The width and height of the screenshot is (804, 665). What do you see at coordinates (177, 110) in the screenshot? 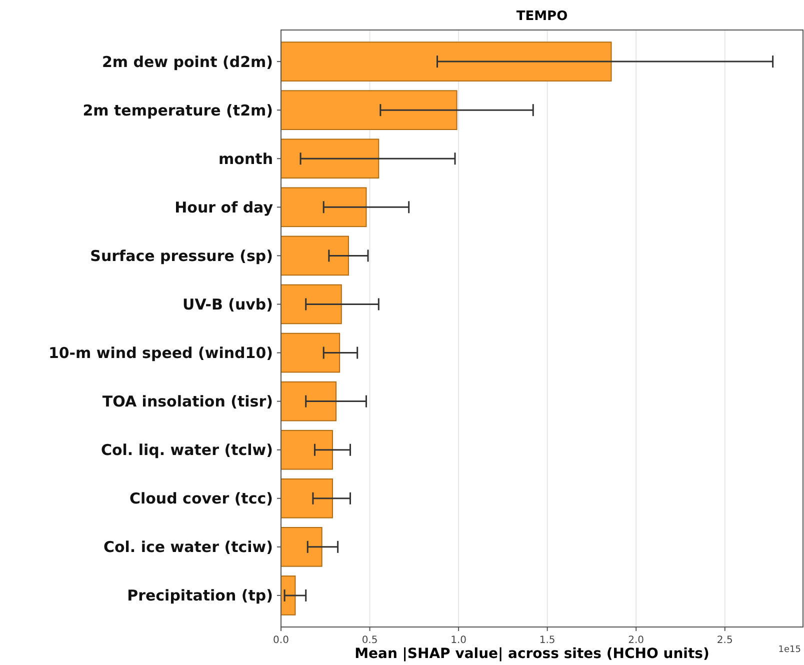
I see `y-tick-label: 2m temperature (t2m)` at bounding box center [177, 110].